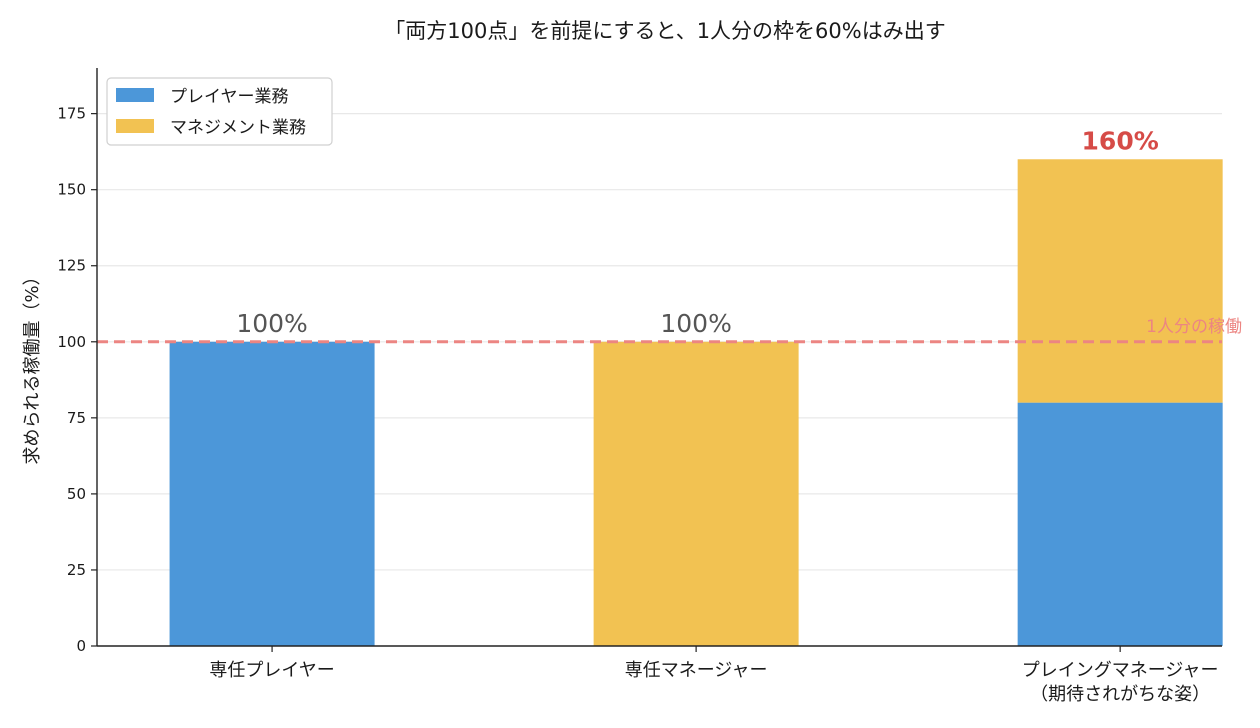  I want to click on x-tick-label-line: プレイングマネージャー, so click(1120, 670).